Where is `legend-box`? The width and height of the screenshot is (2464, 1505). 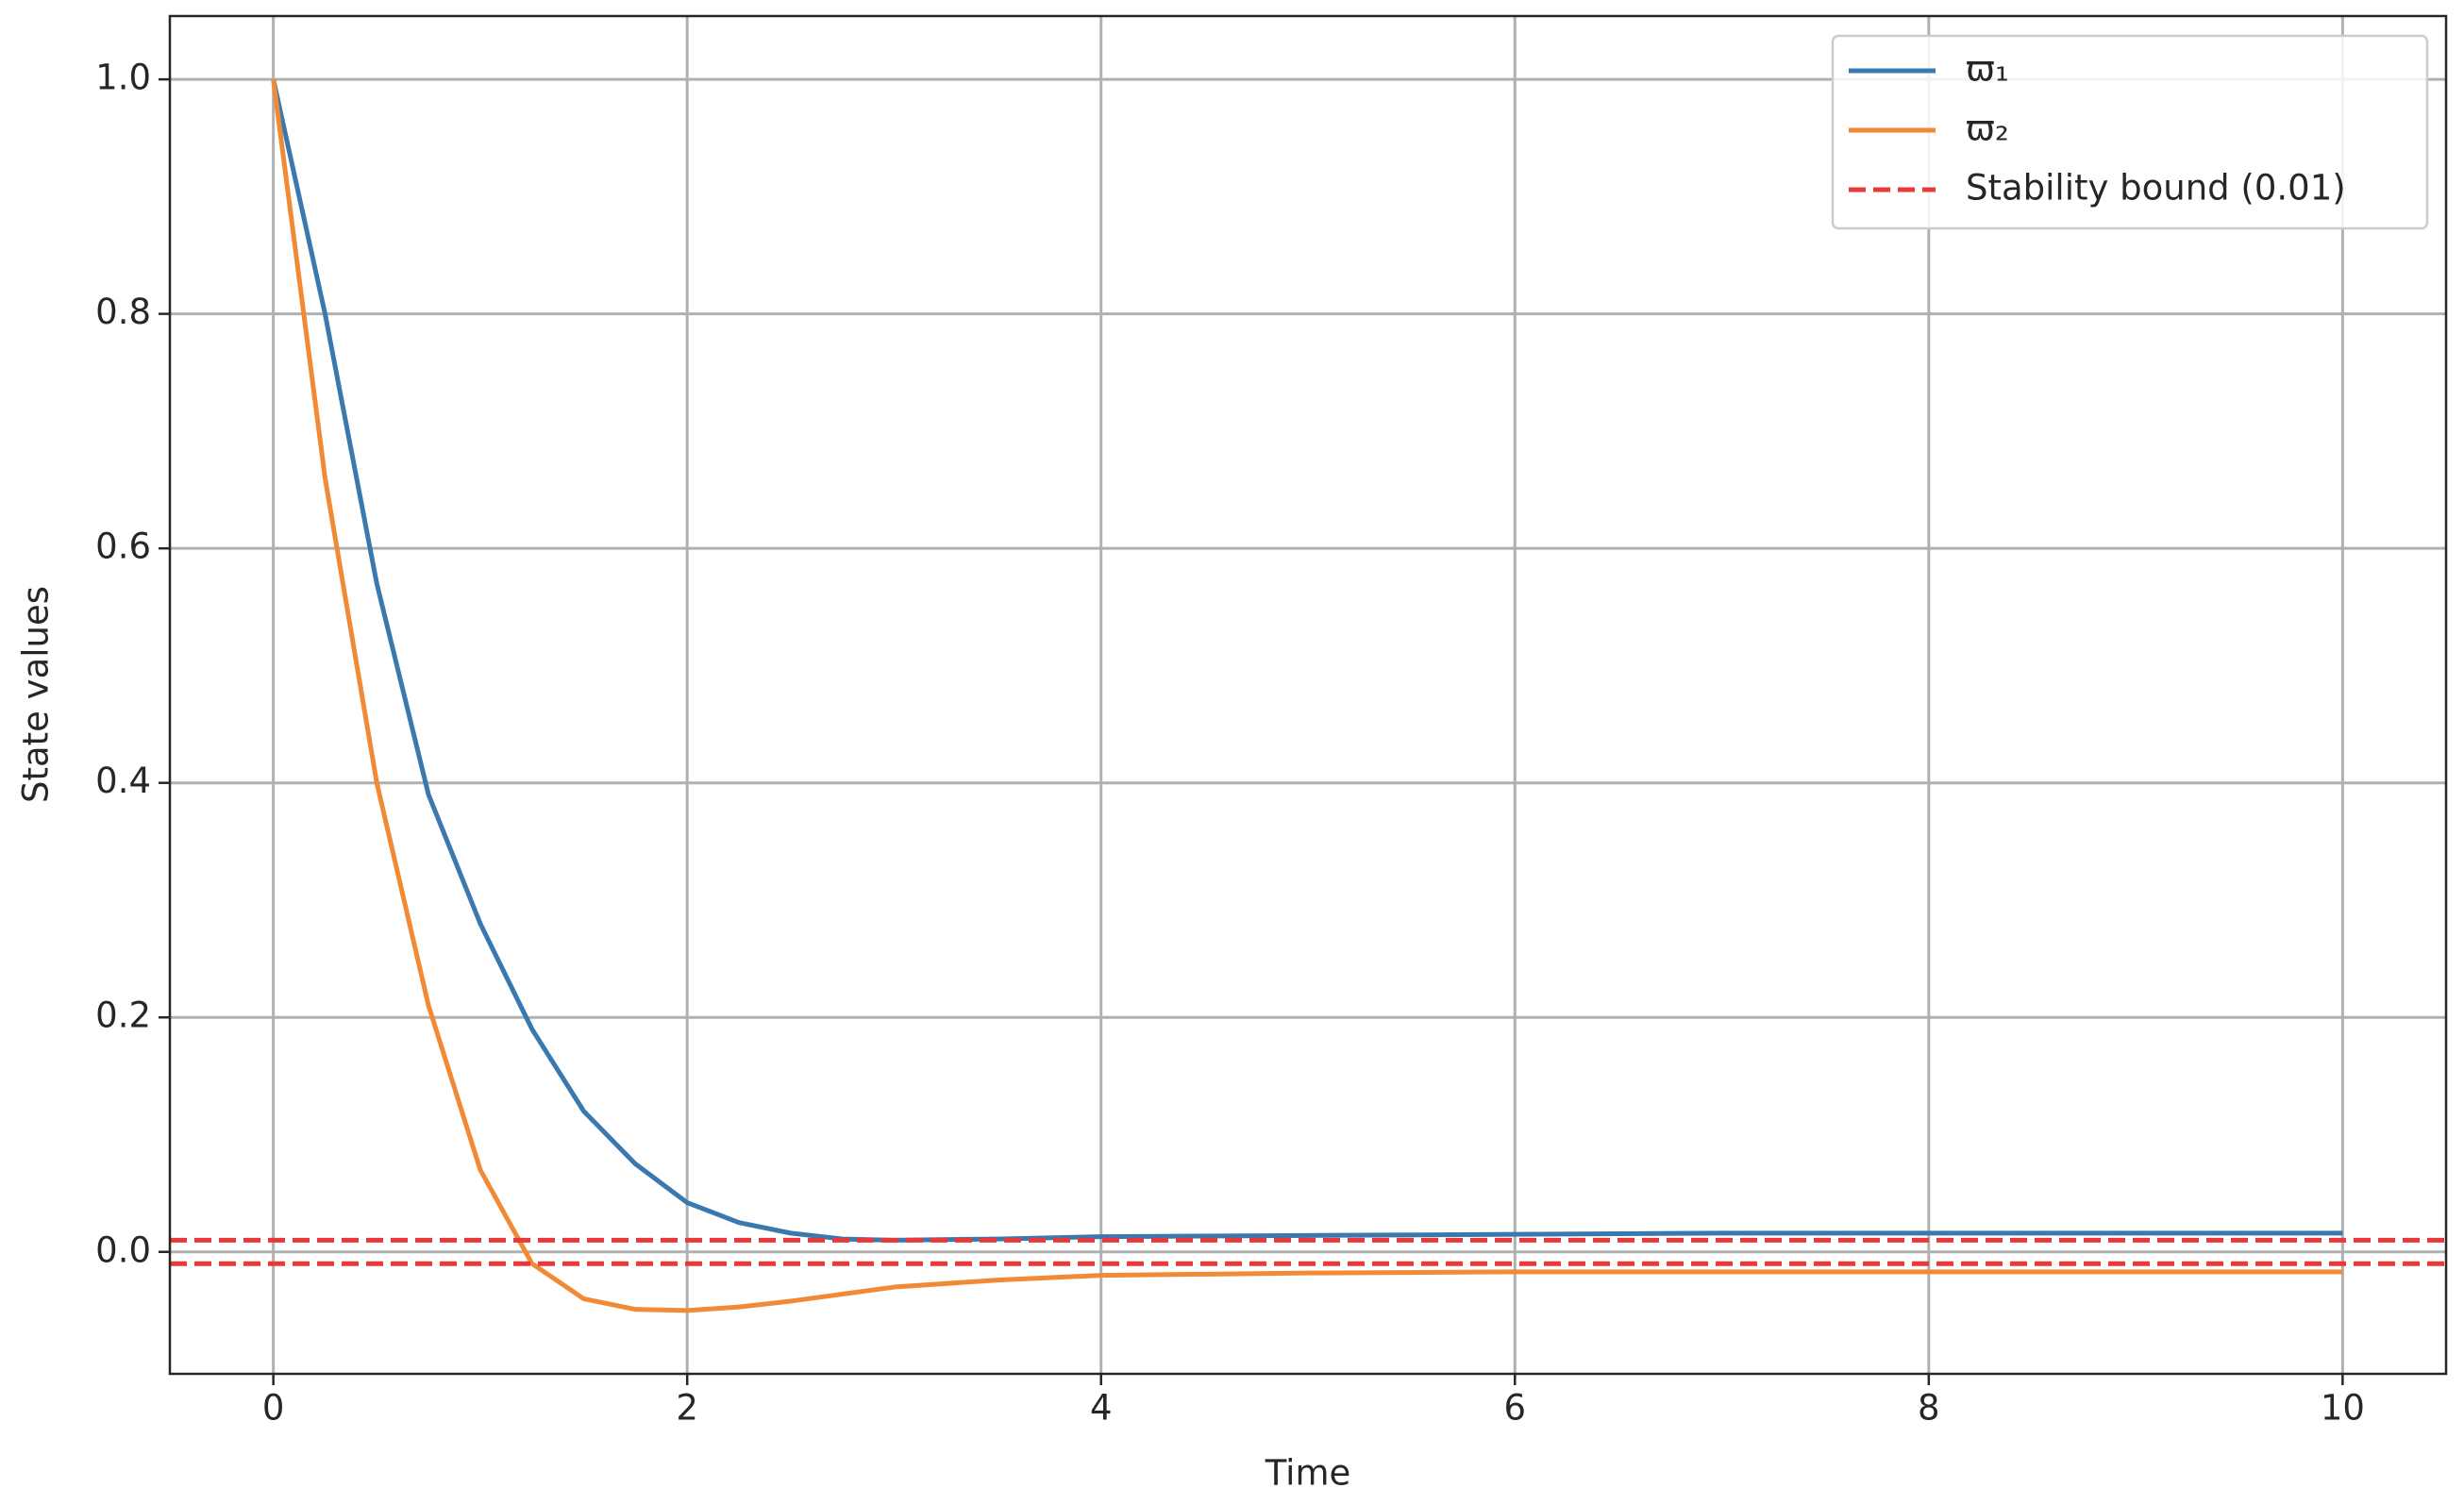
legend-box is located at coordinates (2130, 132).